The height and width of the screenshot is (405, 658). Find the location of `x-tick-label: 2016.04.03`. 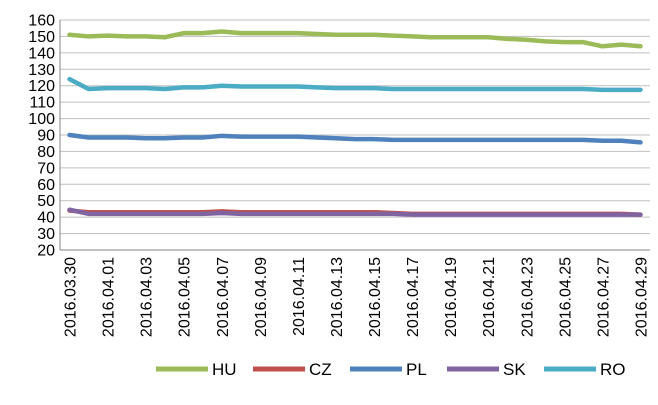

x-tick-label: 2016.04.03 is located at coordinates (147, 297).